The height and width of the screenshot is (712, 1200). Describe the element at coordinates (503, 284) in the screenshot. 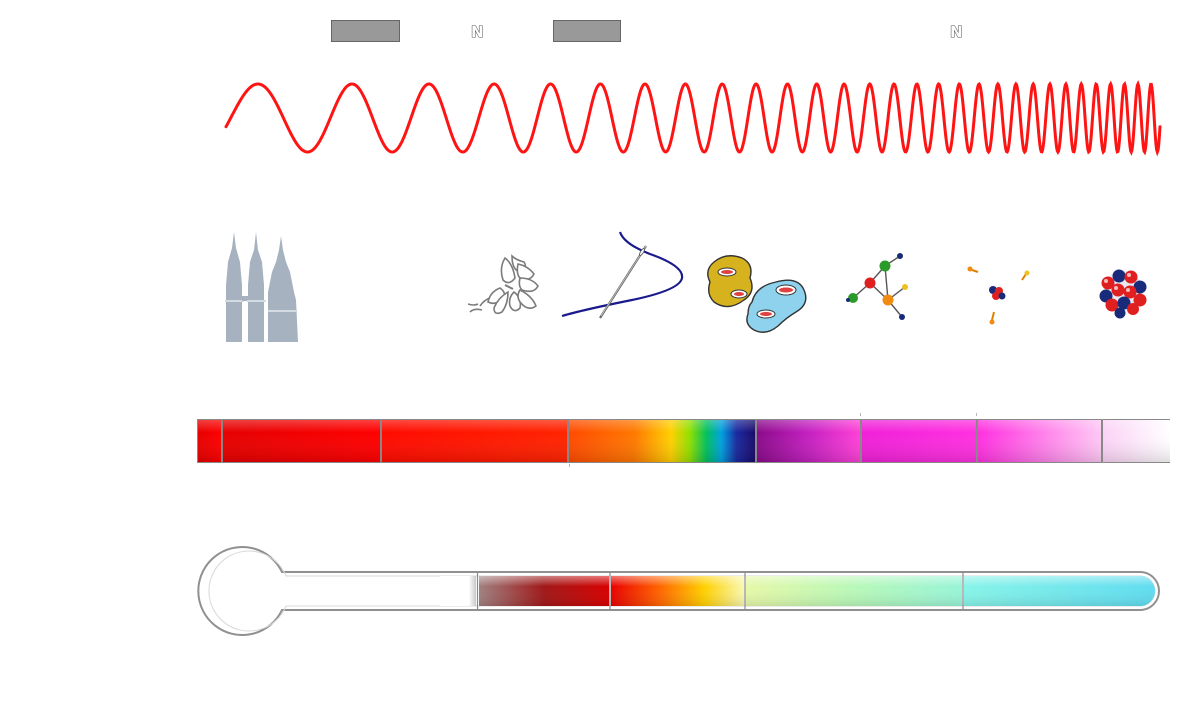

I see `butterfly-icon` at that location.